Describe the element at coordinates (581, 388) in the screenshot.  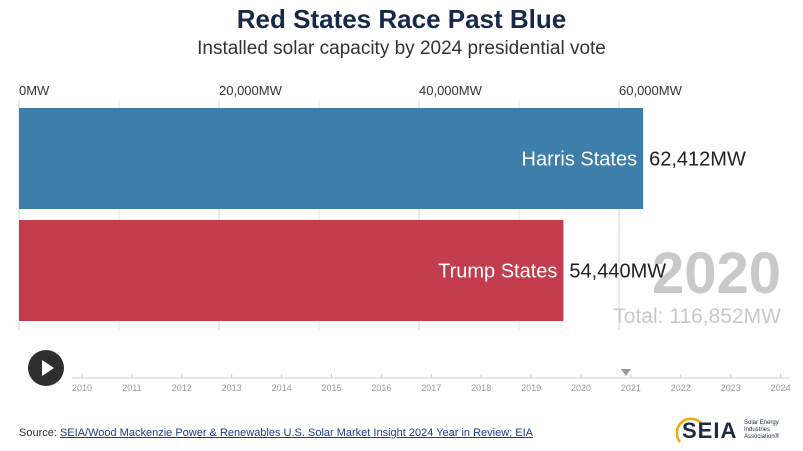
I see `timeline-year-label: 2020` at that location.